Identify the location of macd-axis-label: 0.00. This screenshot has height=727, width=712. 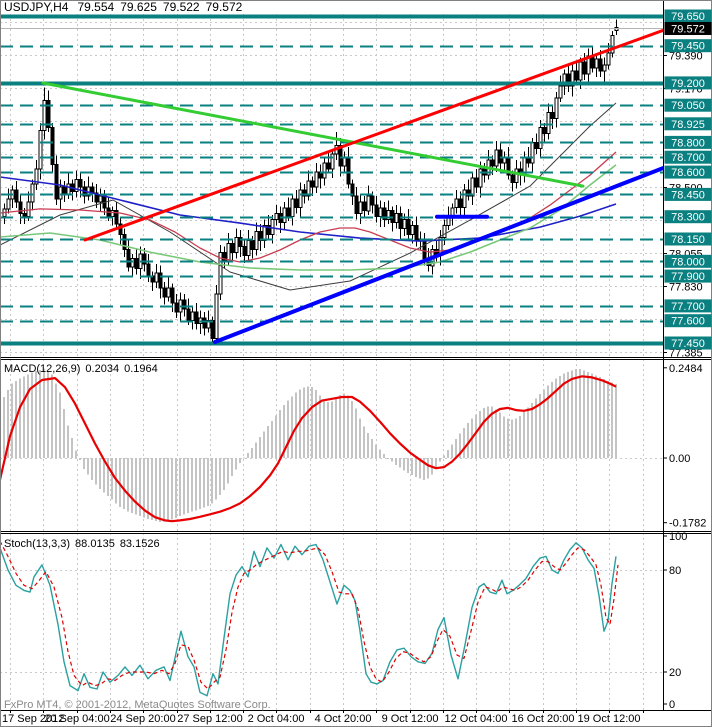
(679, 459).